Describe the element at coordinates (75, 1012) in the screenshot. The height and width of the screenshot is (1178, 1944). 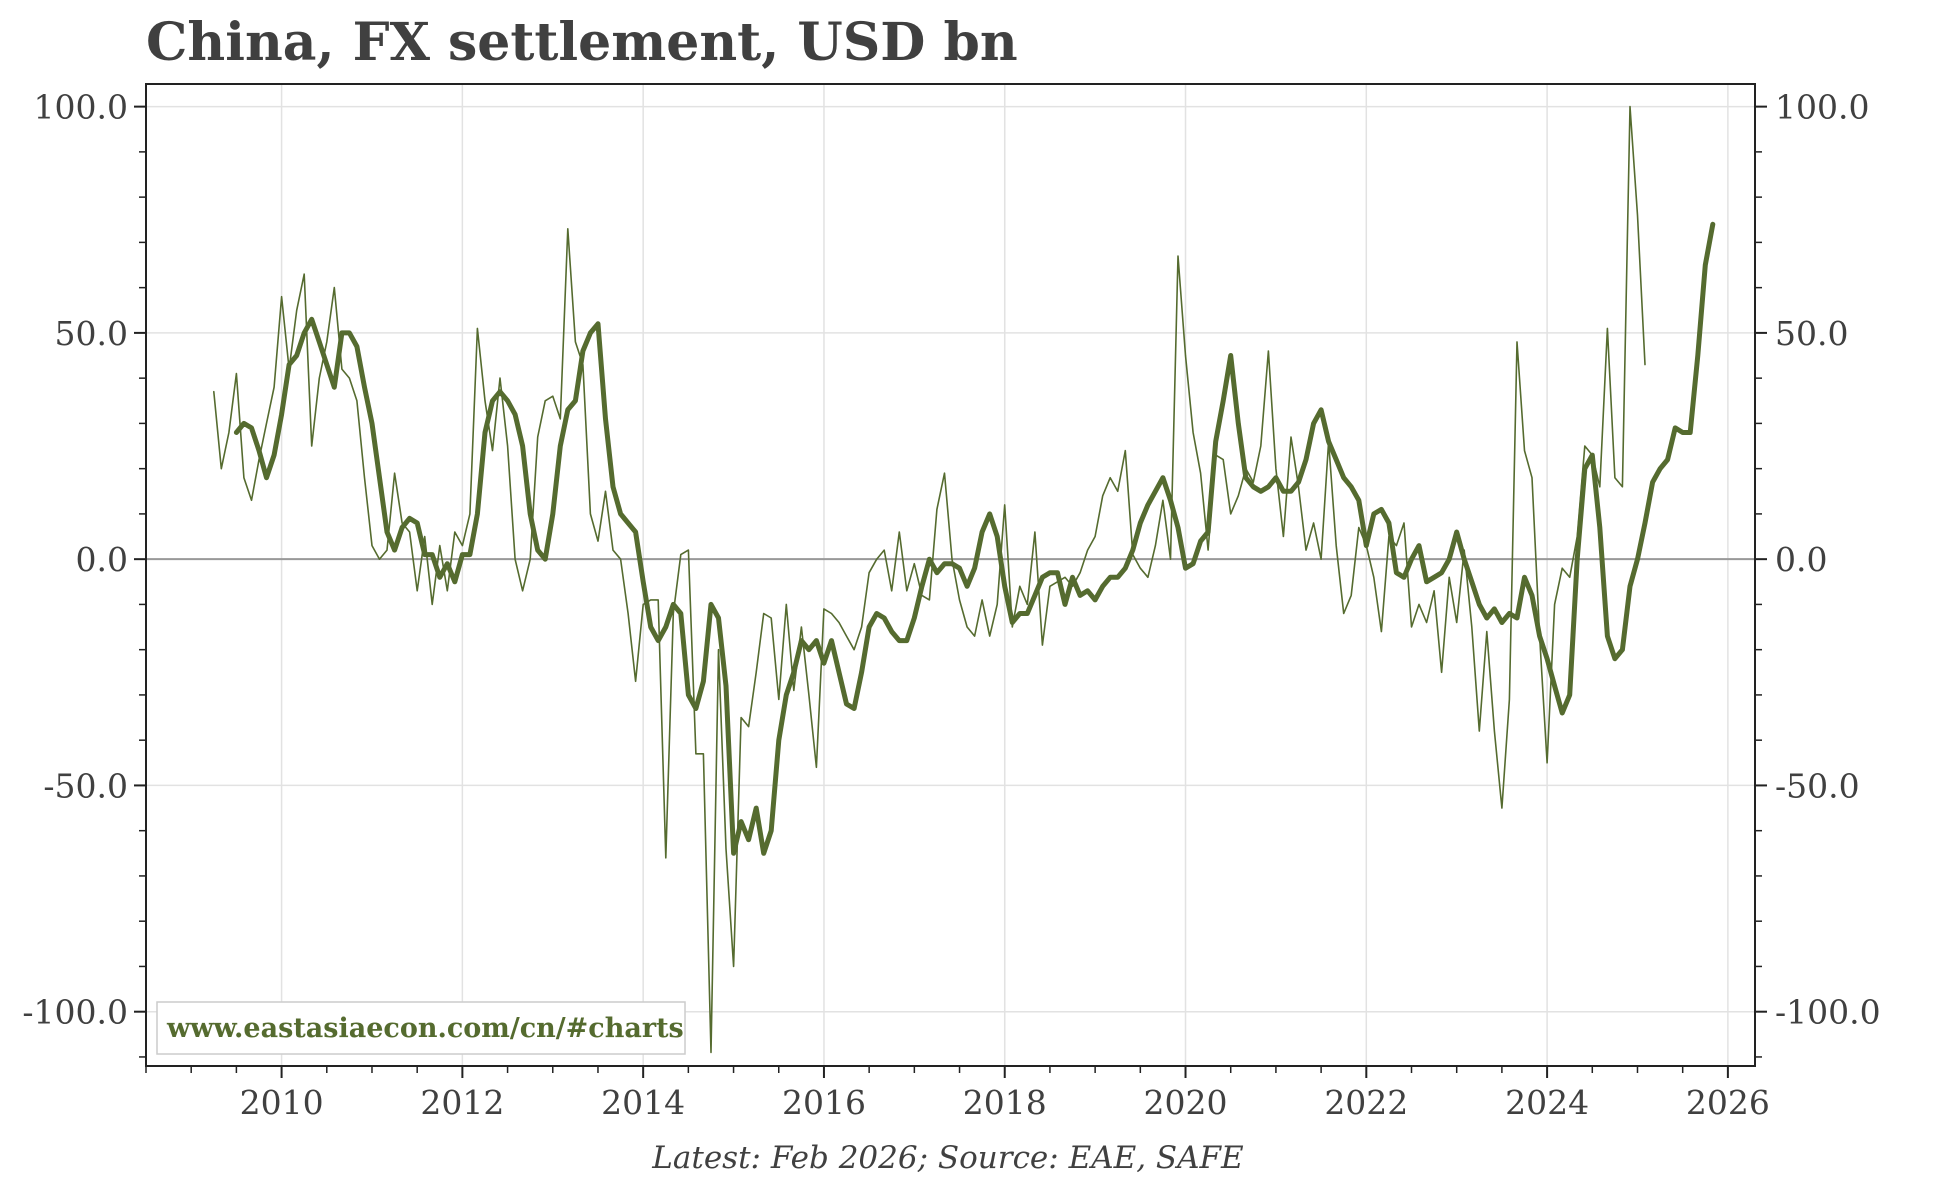
I see `y-left-tick-label: -100.0` at that location.